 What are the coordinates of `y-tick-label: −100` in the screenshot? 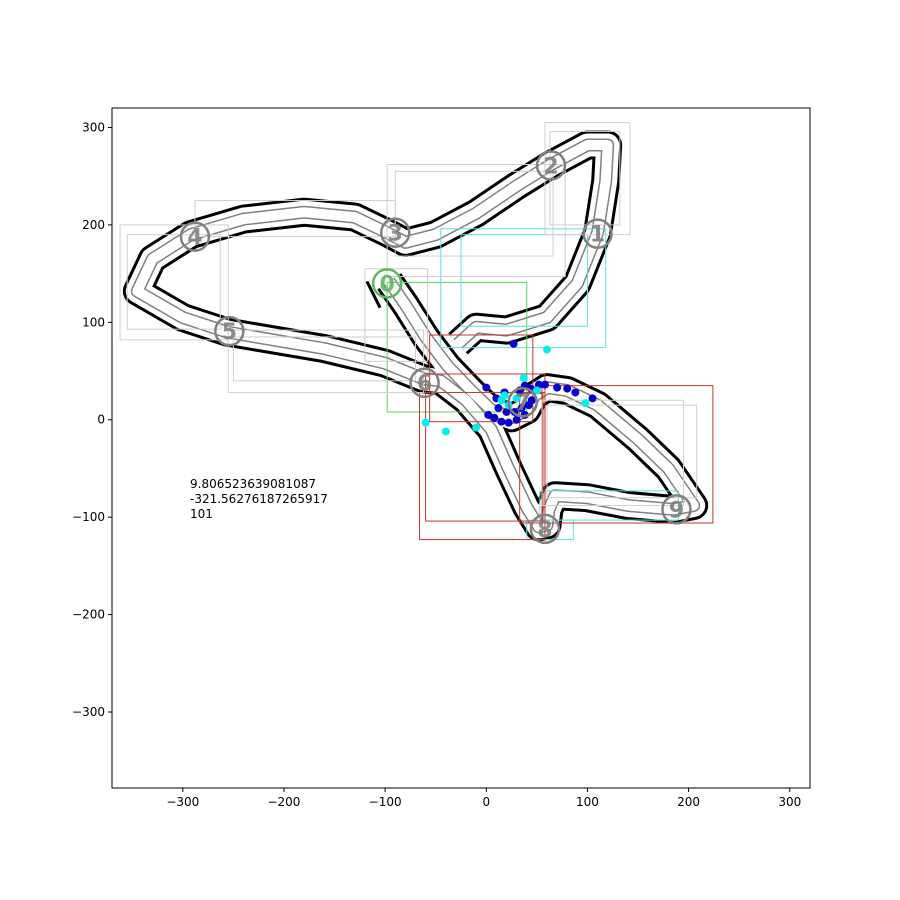 It's located at (88, 517).